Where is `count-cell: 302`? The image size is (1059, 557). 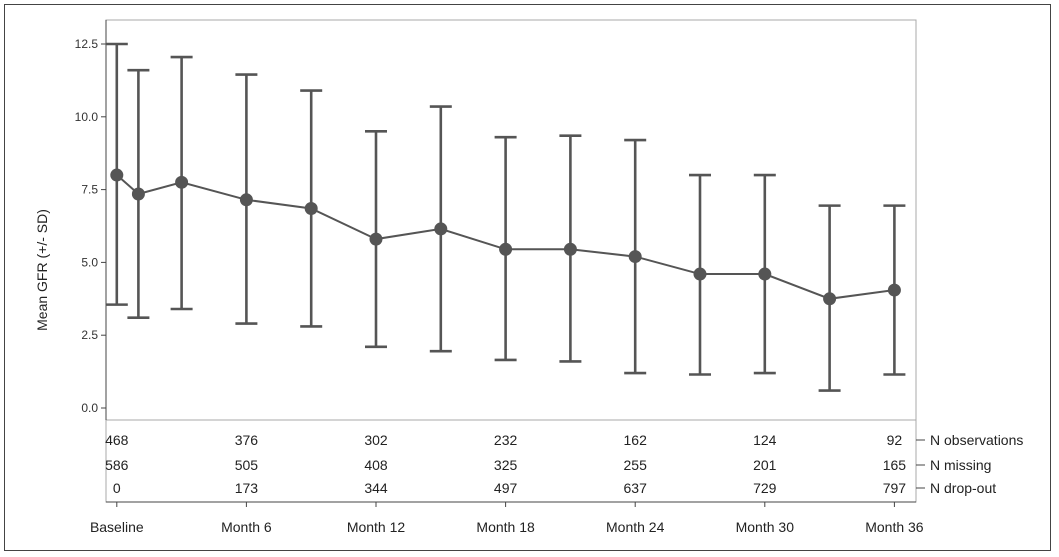
count-cell: 302 is located at coordinates (376, 440).